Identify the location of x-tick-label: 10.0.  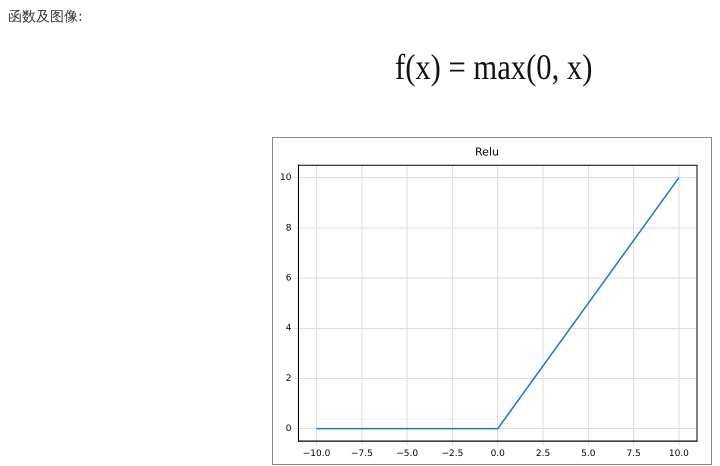
(679, 453).